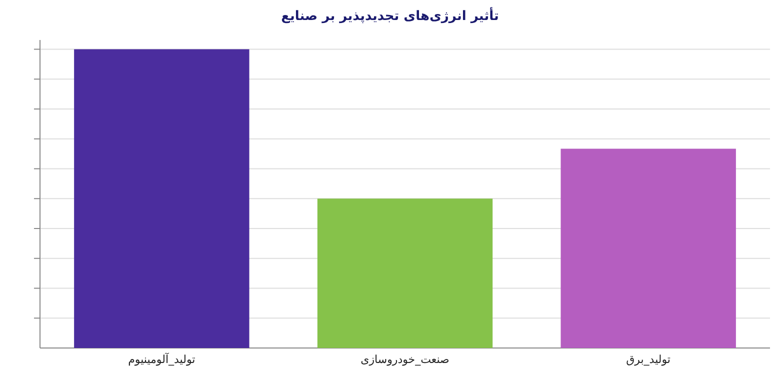 The height and width of the screenshot is (380, 780). Describe the element at coordinates (390, 15) in the screenshot. I see `chart-title: تأثیر انرژی‌های تجدیدپذیر بر صنایع` at that location.